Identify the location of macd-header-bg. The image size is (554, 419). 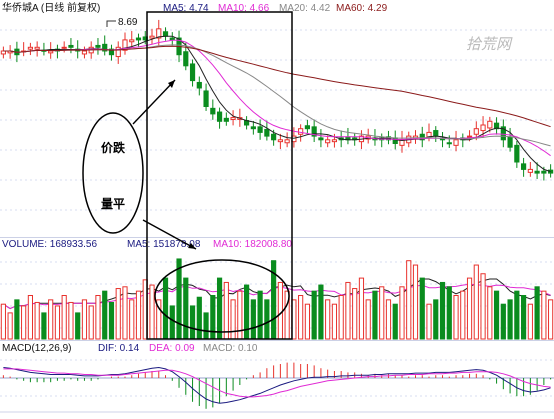
(277, 347).